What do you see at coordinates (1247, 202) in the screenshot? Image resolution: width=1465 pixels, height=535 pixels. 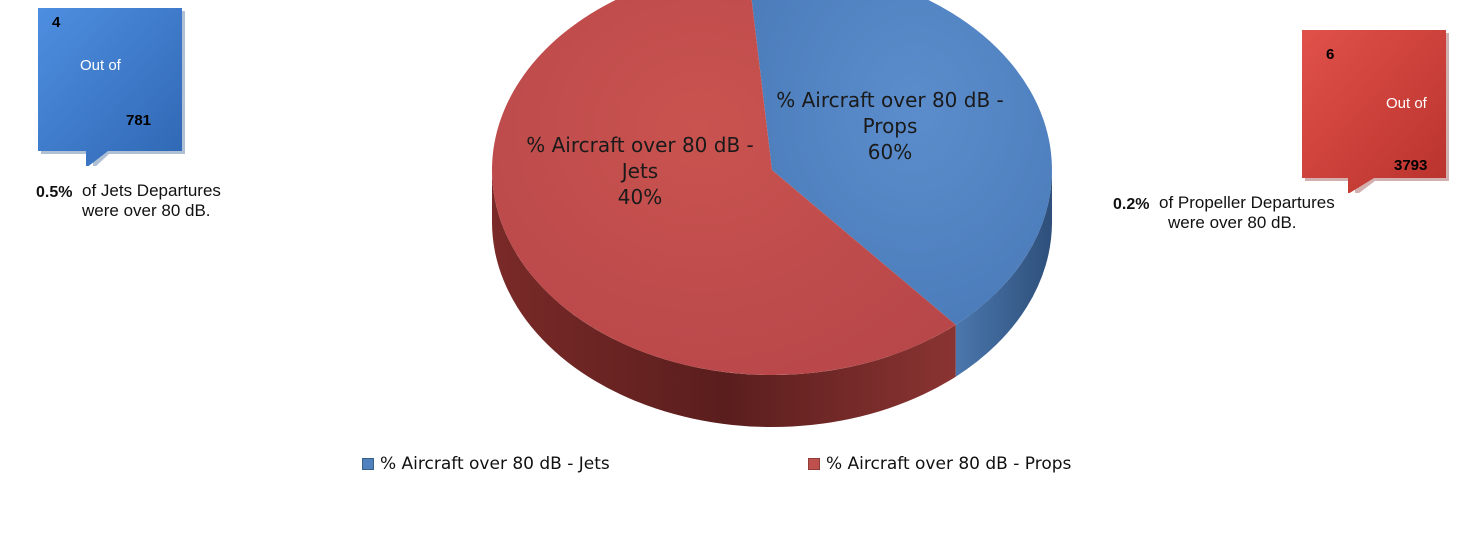 I see `props-stat-line1: of Propeller Departures` at bounding box center [1247, 202].